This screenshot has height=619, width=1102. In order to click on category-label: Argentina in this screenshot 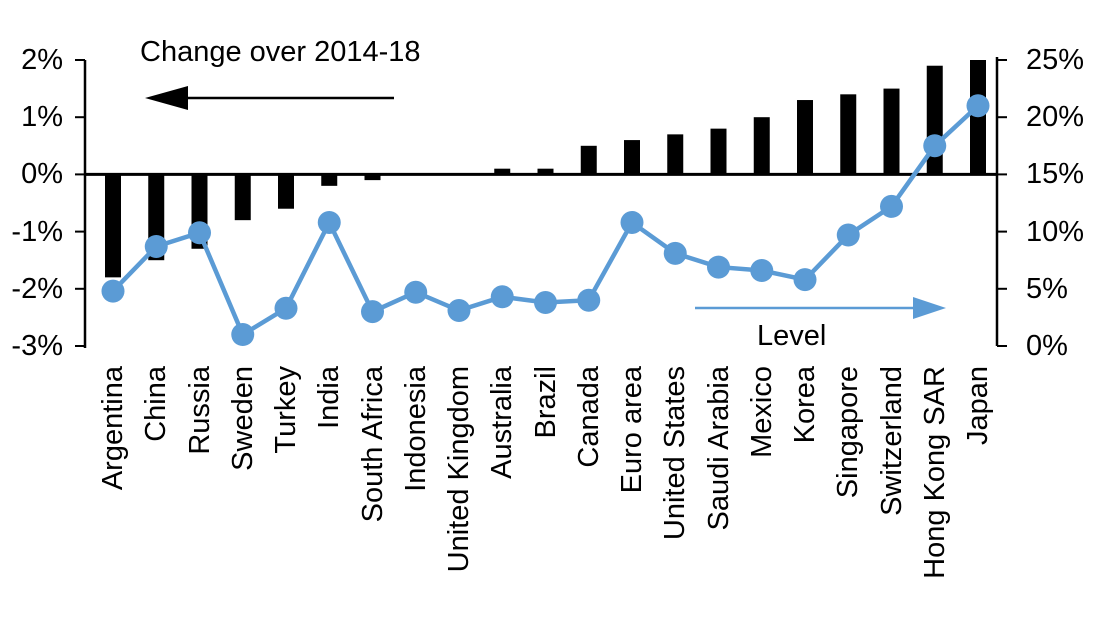, I will do `click(113, 428)`.